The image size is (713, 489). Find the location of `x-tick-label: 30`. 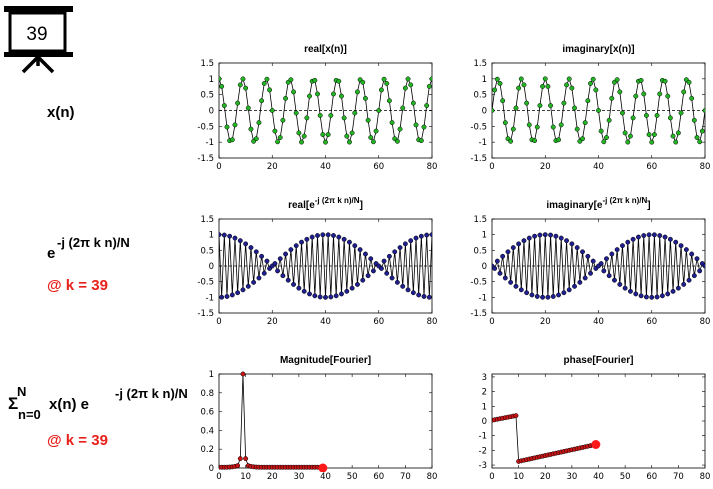

x-tick-label: 30 is located at coordinates (571, 477).